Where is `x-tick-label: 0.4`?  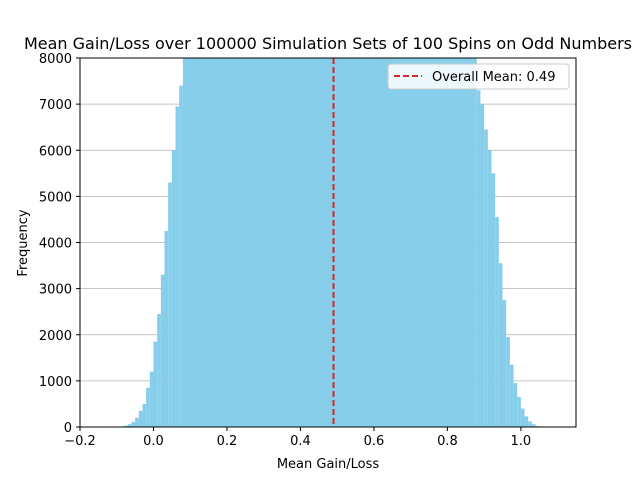
x-tick-label: 0.4 is located at coordinates (300, 441).